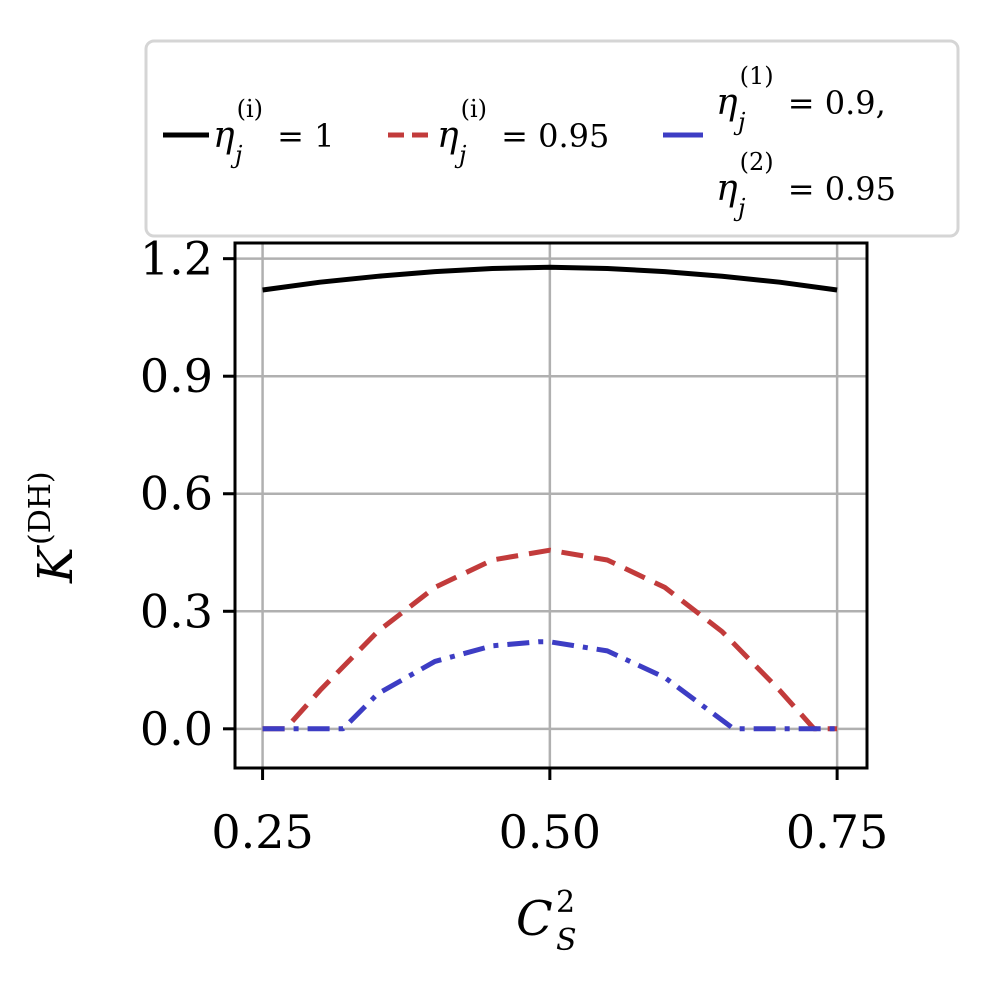 This screenshot has height=990, width=997. I want to click on y-axis-label-sup: (DH), so click(40, 508).